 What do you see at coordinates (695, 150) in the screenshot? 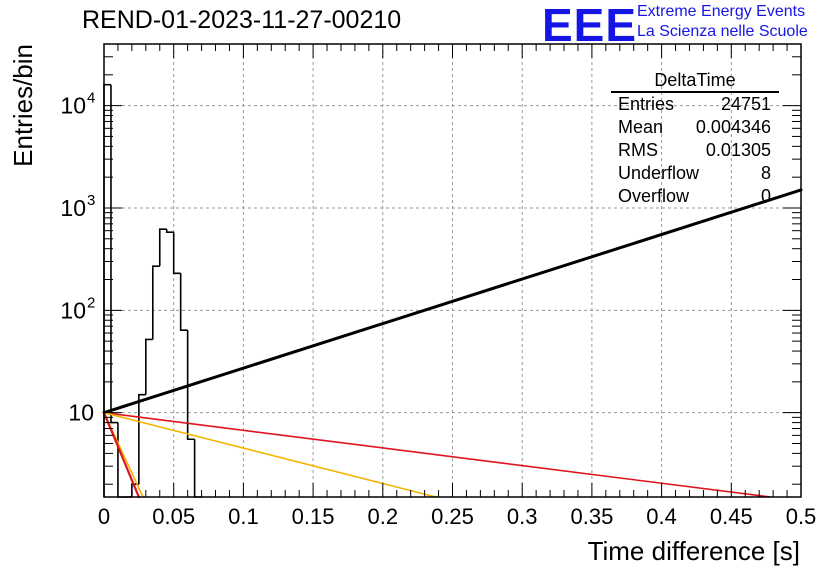
I see `stats-row: RMS 0.01305` at bounding box center [695, 150].